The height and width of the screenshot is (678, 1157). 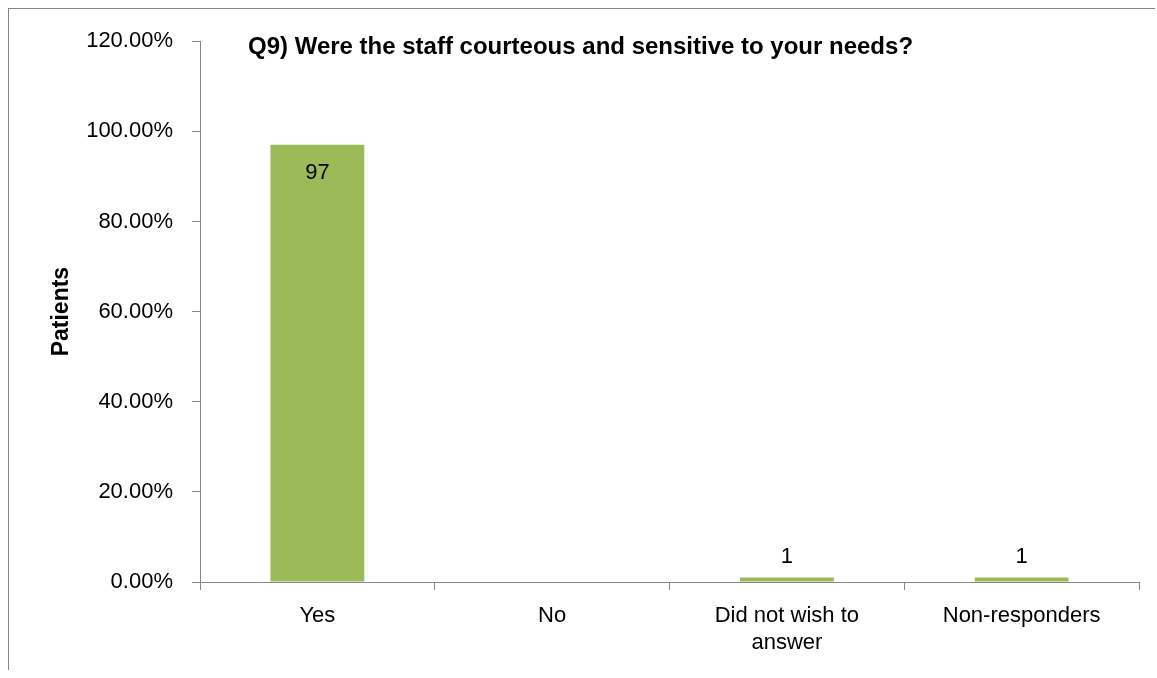 What do you see at coordinates (141, 581) in the screenshot?
I see `y-tick-label: 0.00%` at bounding box center [141, 581].